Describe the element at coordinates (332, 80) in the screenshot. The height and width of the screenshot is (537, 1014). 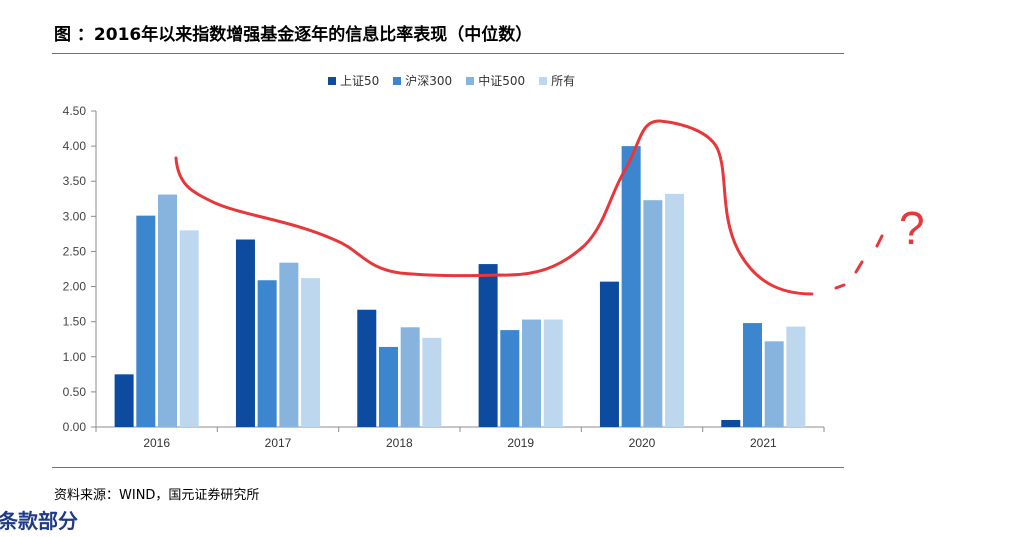
I see `legend-swatch-sz50` at that location.